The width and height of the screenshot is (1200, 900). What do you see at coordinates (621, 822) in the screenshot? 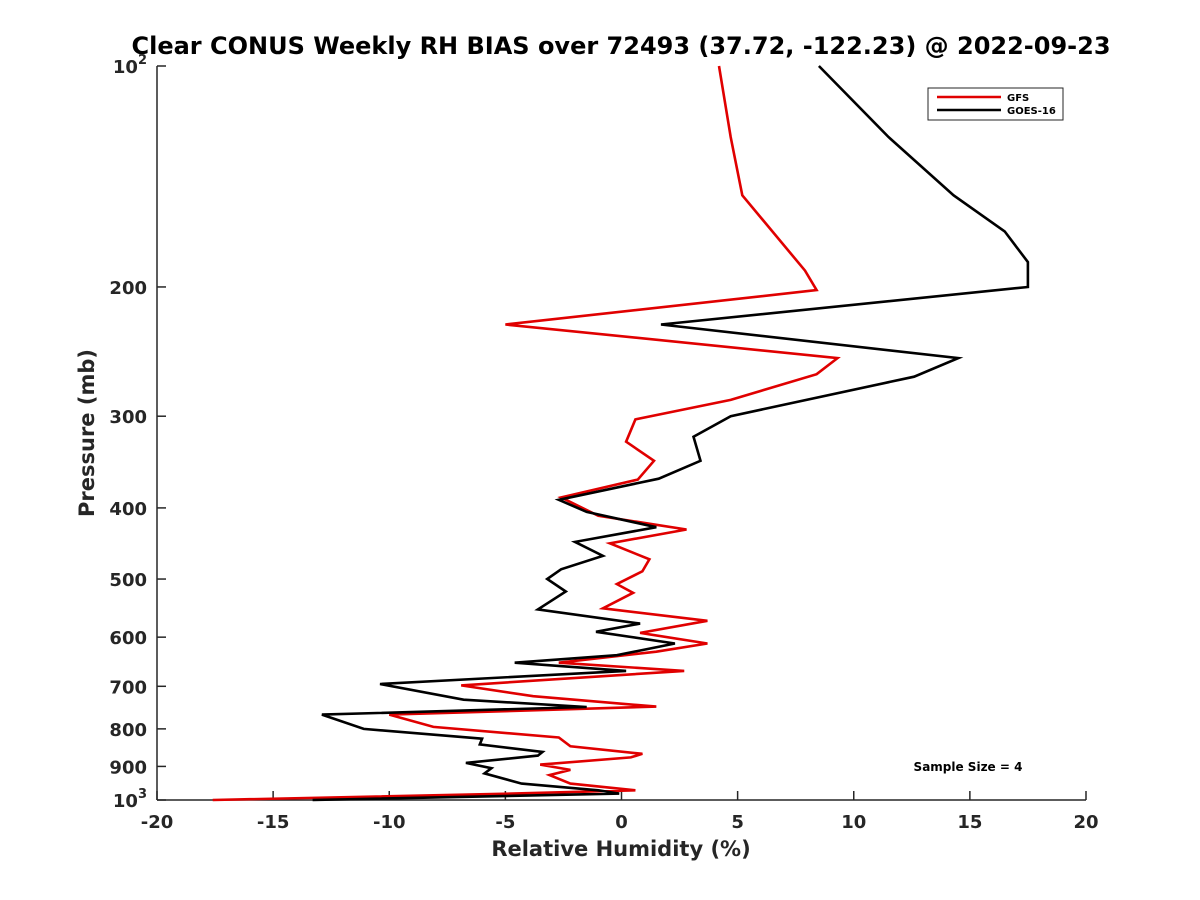
I see `x-tick-label: 0` at bounding box center [621, 822].